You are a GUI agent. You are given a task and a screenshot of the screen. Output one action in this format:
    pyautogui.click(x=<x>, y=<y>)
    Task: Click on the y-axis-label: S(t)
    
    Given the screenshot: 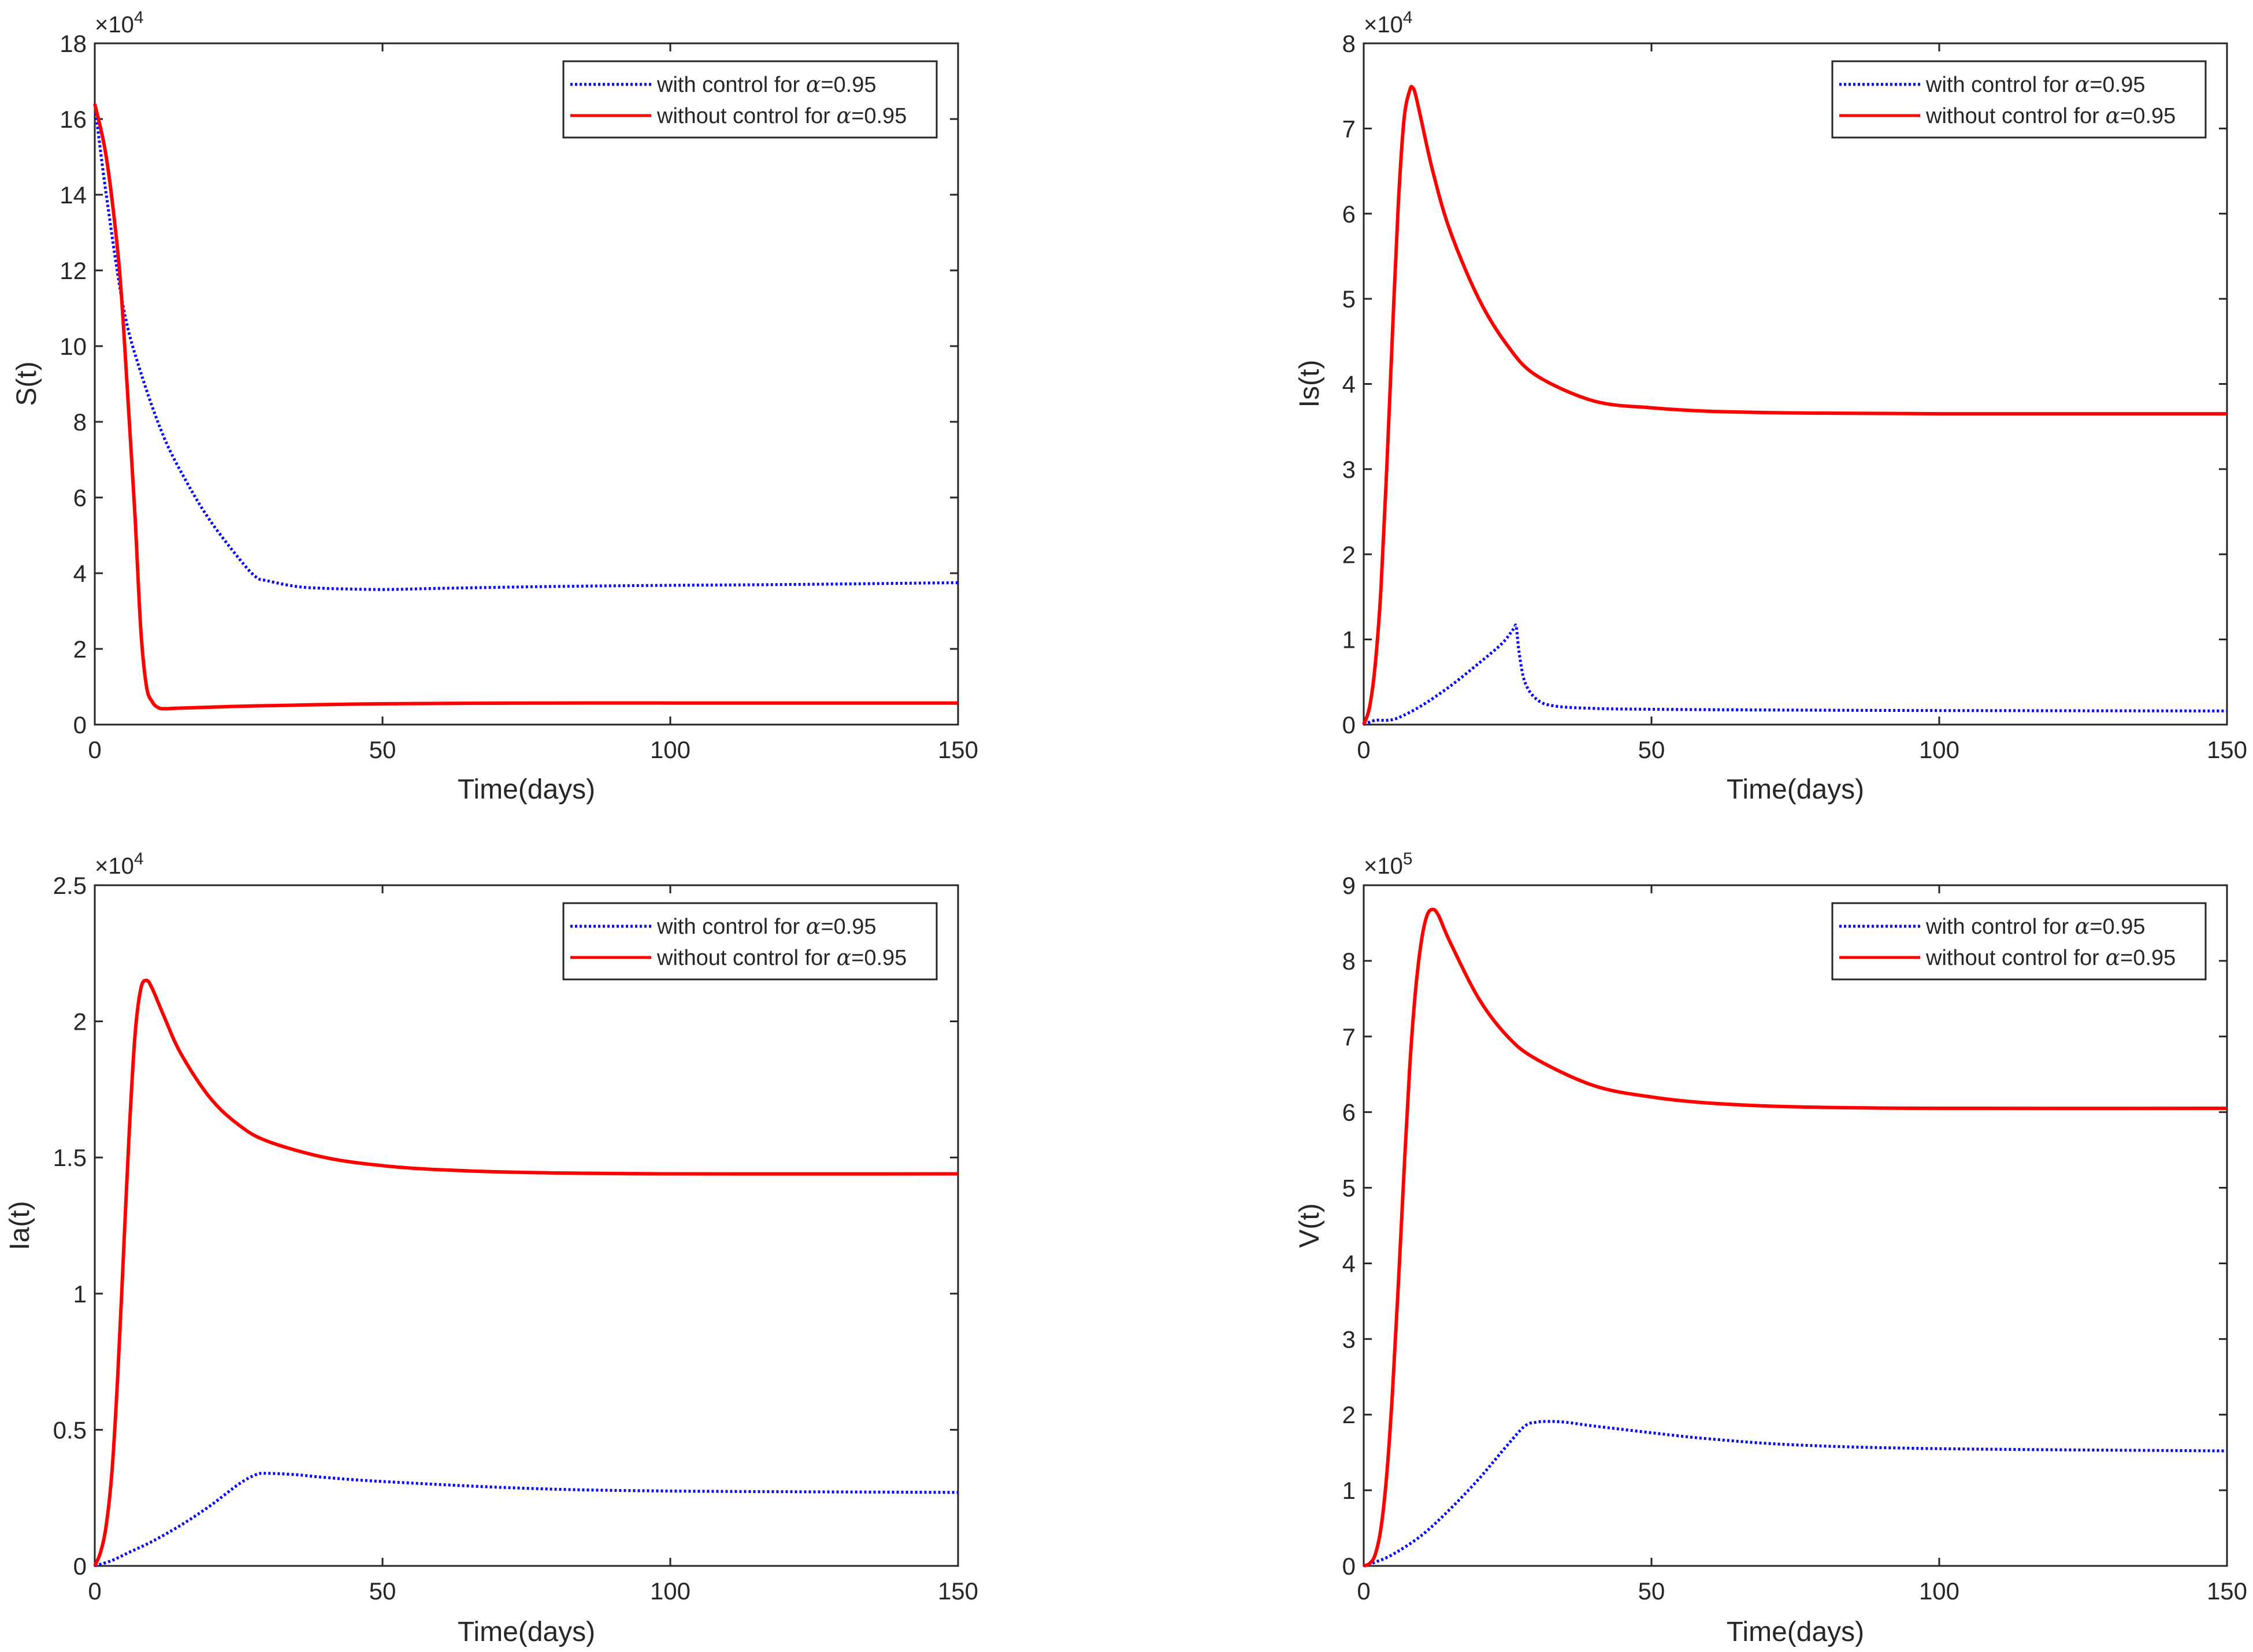 What is the action you would take?
    pyautogui.click(x=27, y=383)
    